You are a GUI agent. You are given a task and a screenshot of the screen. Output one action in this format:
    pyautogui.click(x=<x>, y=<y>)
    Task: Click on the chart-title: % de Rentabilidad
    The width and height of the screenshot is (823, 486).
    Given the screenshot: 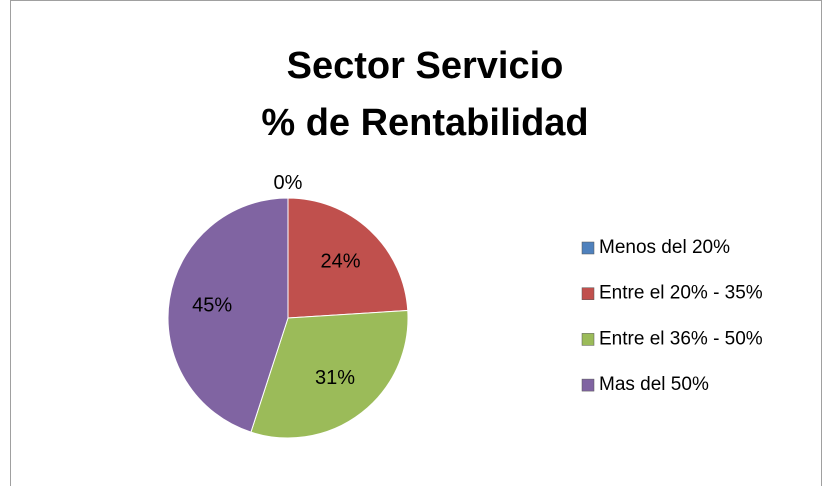 What is the action you would take?
    pyautogui.click(x=424, y=123)
    